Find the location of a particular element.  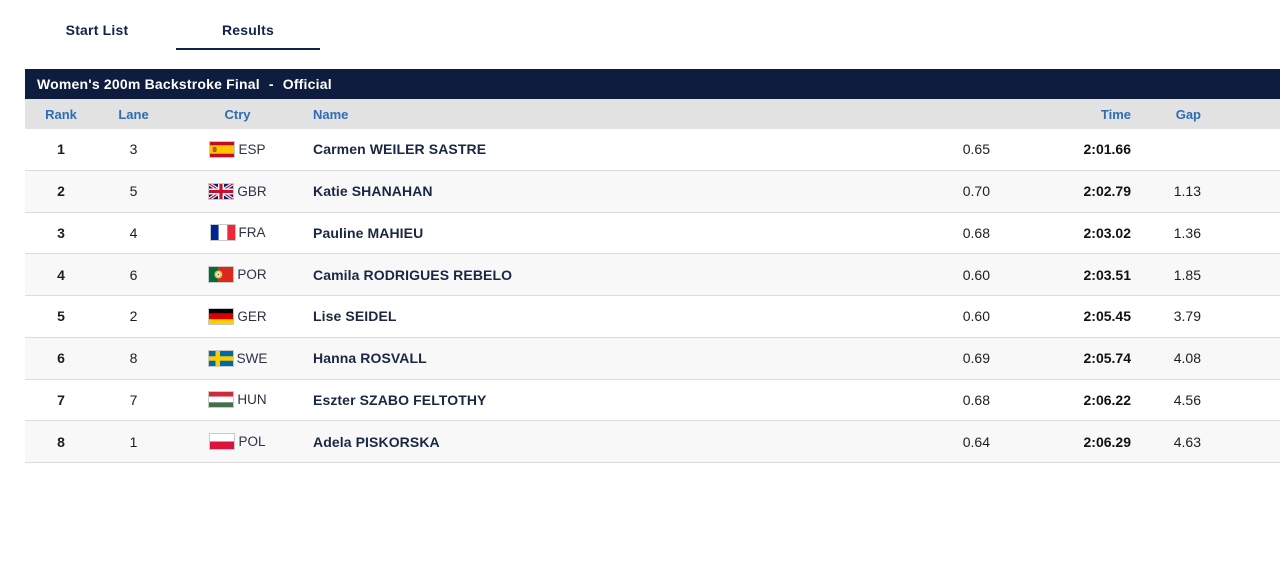

gap-value: 4.63 is located at coordinates (1187, 441).